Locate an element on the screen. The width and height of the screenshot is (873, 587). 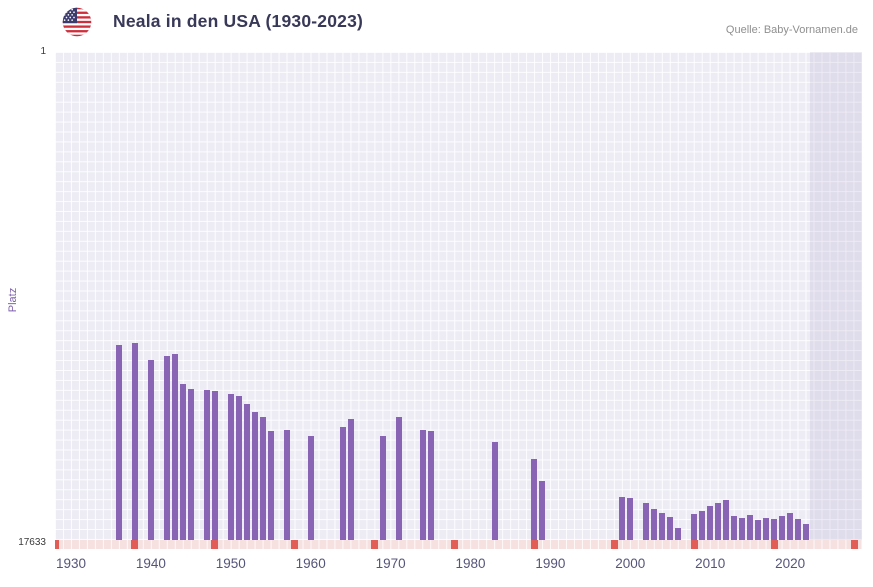
bar-2018 is located at coordinates (774, 529).